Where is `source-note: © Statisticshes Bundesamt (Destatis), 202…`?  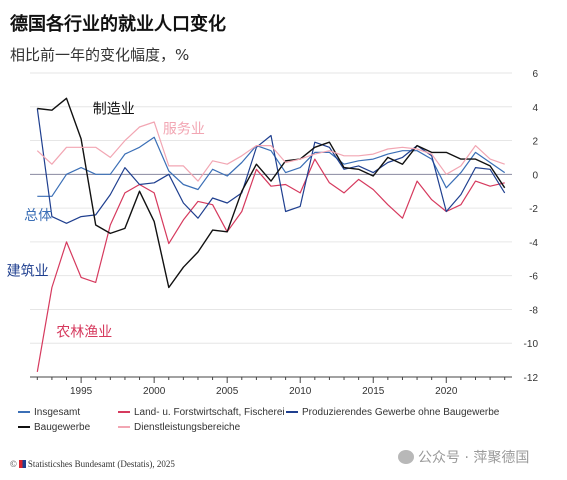
source-note: © Statisticshes Bundesamt (Destatis), 202… is located at coordinates (92, 464).